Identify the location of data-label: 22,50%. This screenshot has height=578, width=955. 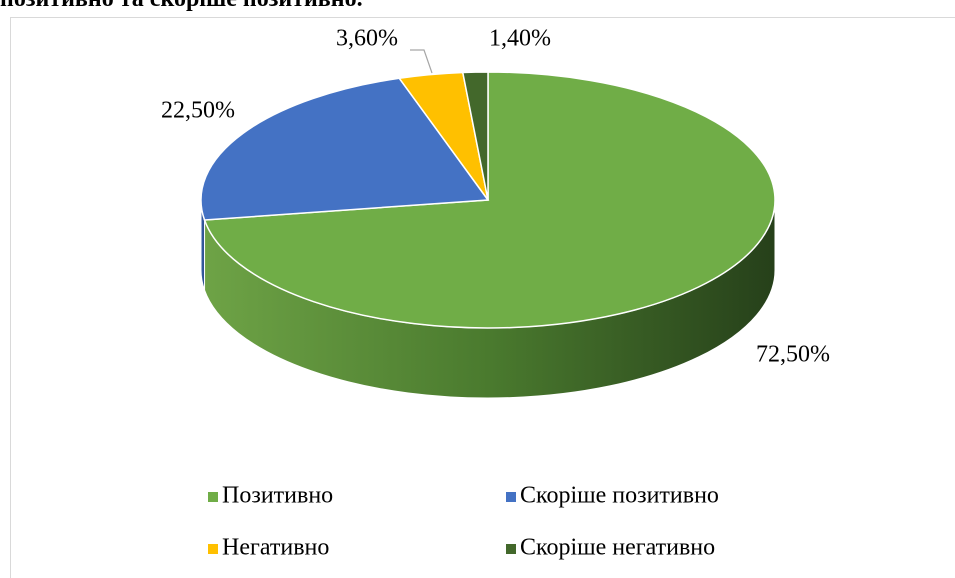
(198, 111).